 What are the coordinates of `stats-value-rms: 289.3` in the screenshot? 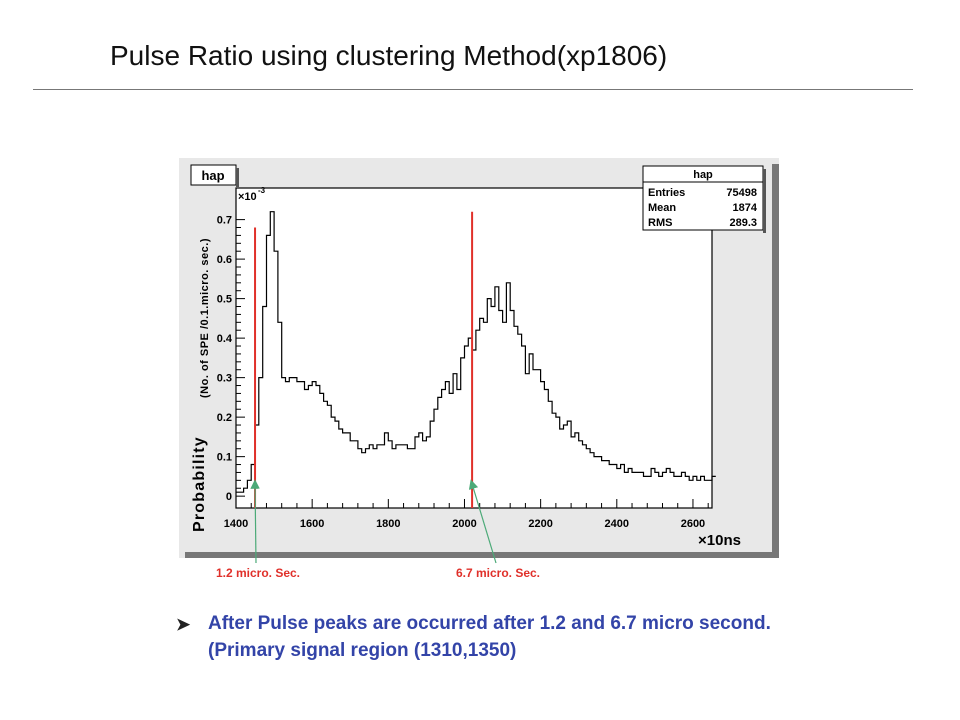 It's located at (743, 223).